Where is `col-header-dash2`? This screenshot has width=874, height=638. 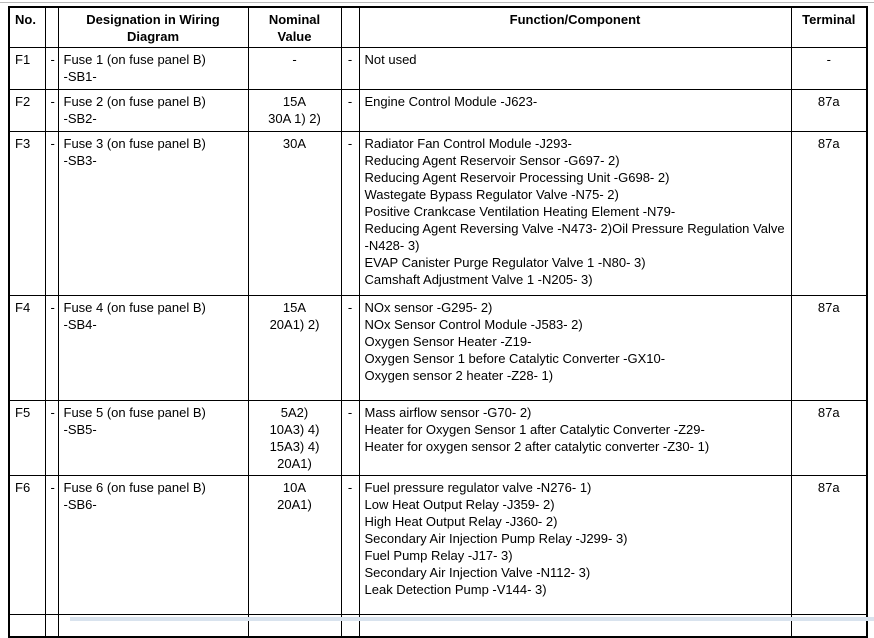
col-header-dash2 is located at coordinates (350, 27).